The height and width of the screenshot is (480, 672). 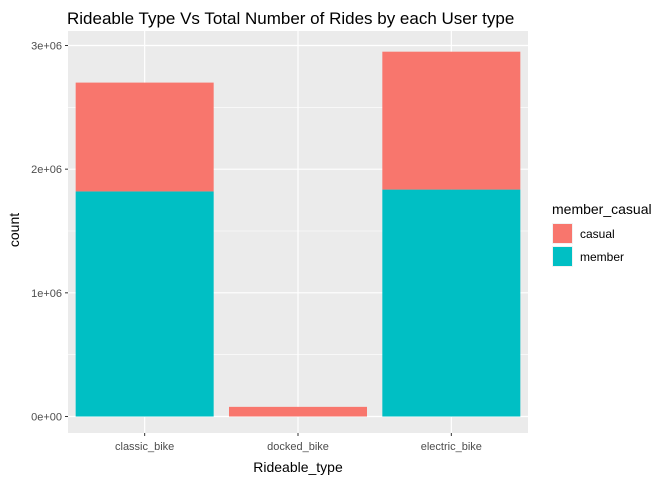 I want to click on y-tick-label: 3e+06, so click(x=46, y=47).